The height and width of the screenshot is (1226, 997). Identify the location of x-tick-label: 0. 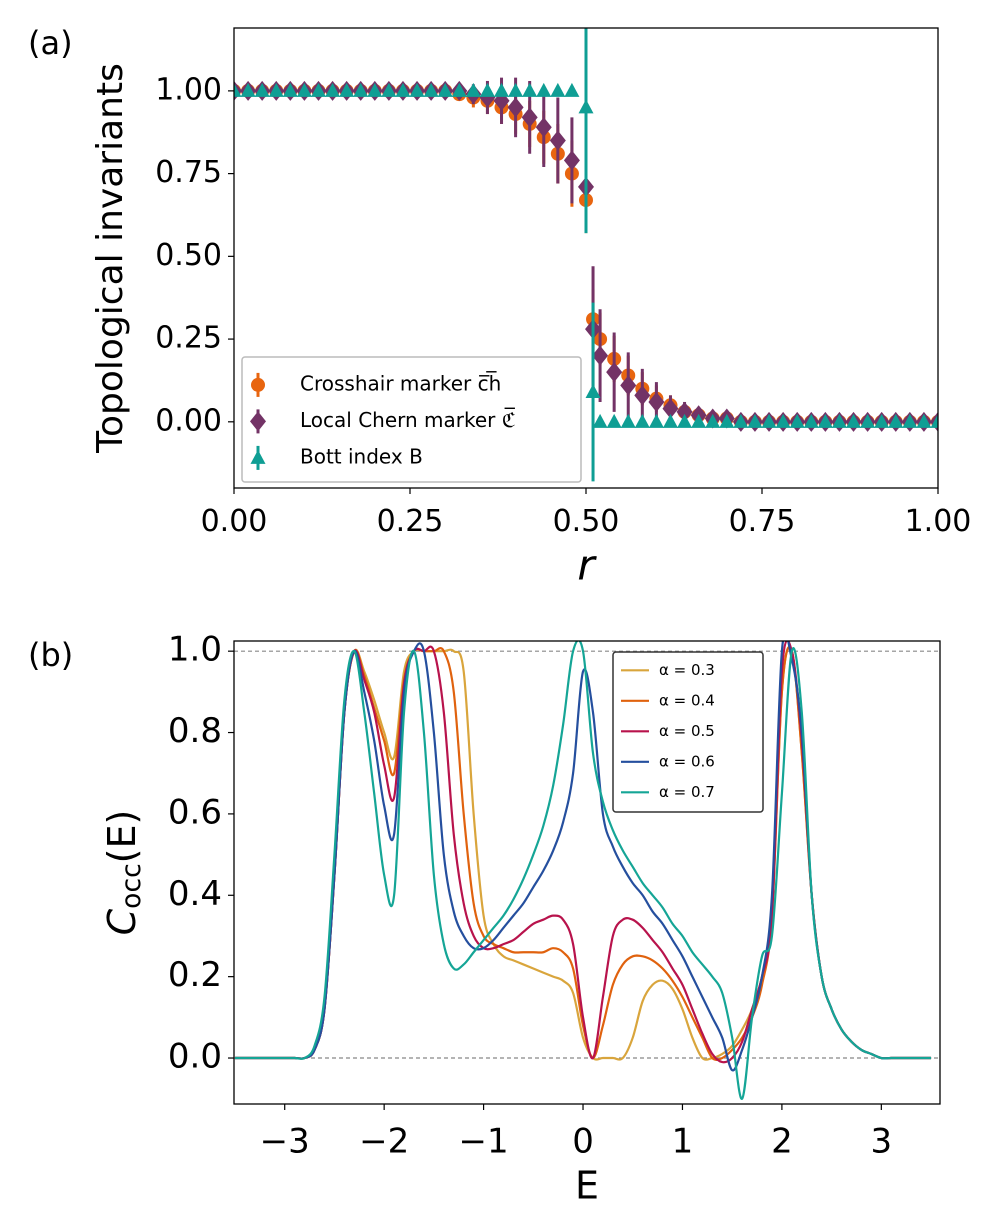
(583, 1142).